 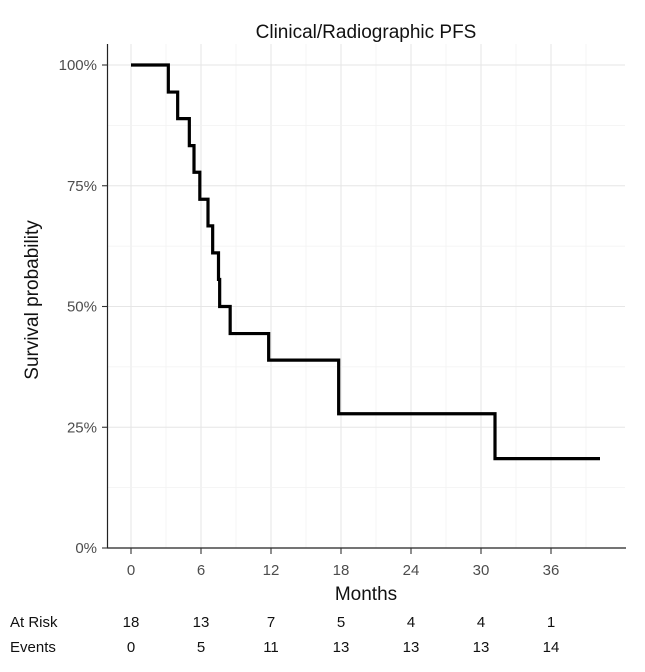 What do you see at coordinates (411, 570) in the screenshot?
I see `x-tick-label: 24` at bounding box center [411, 570].